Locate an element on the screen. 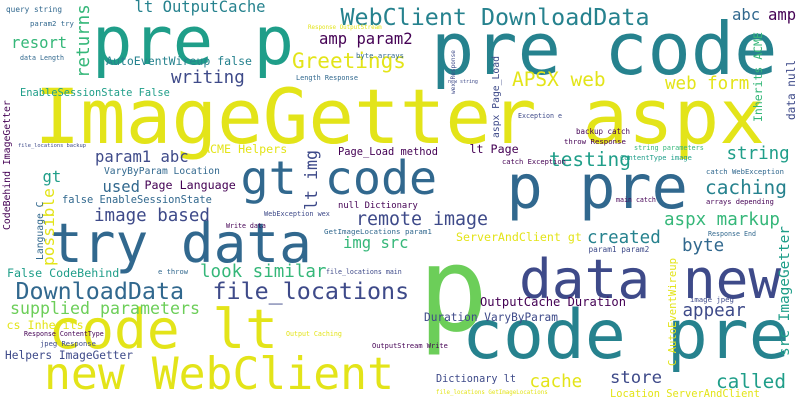 This screenshot has width=800, height=400. word-supplied-parameters: supplied parameters is located at coordinates (105, 308).